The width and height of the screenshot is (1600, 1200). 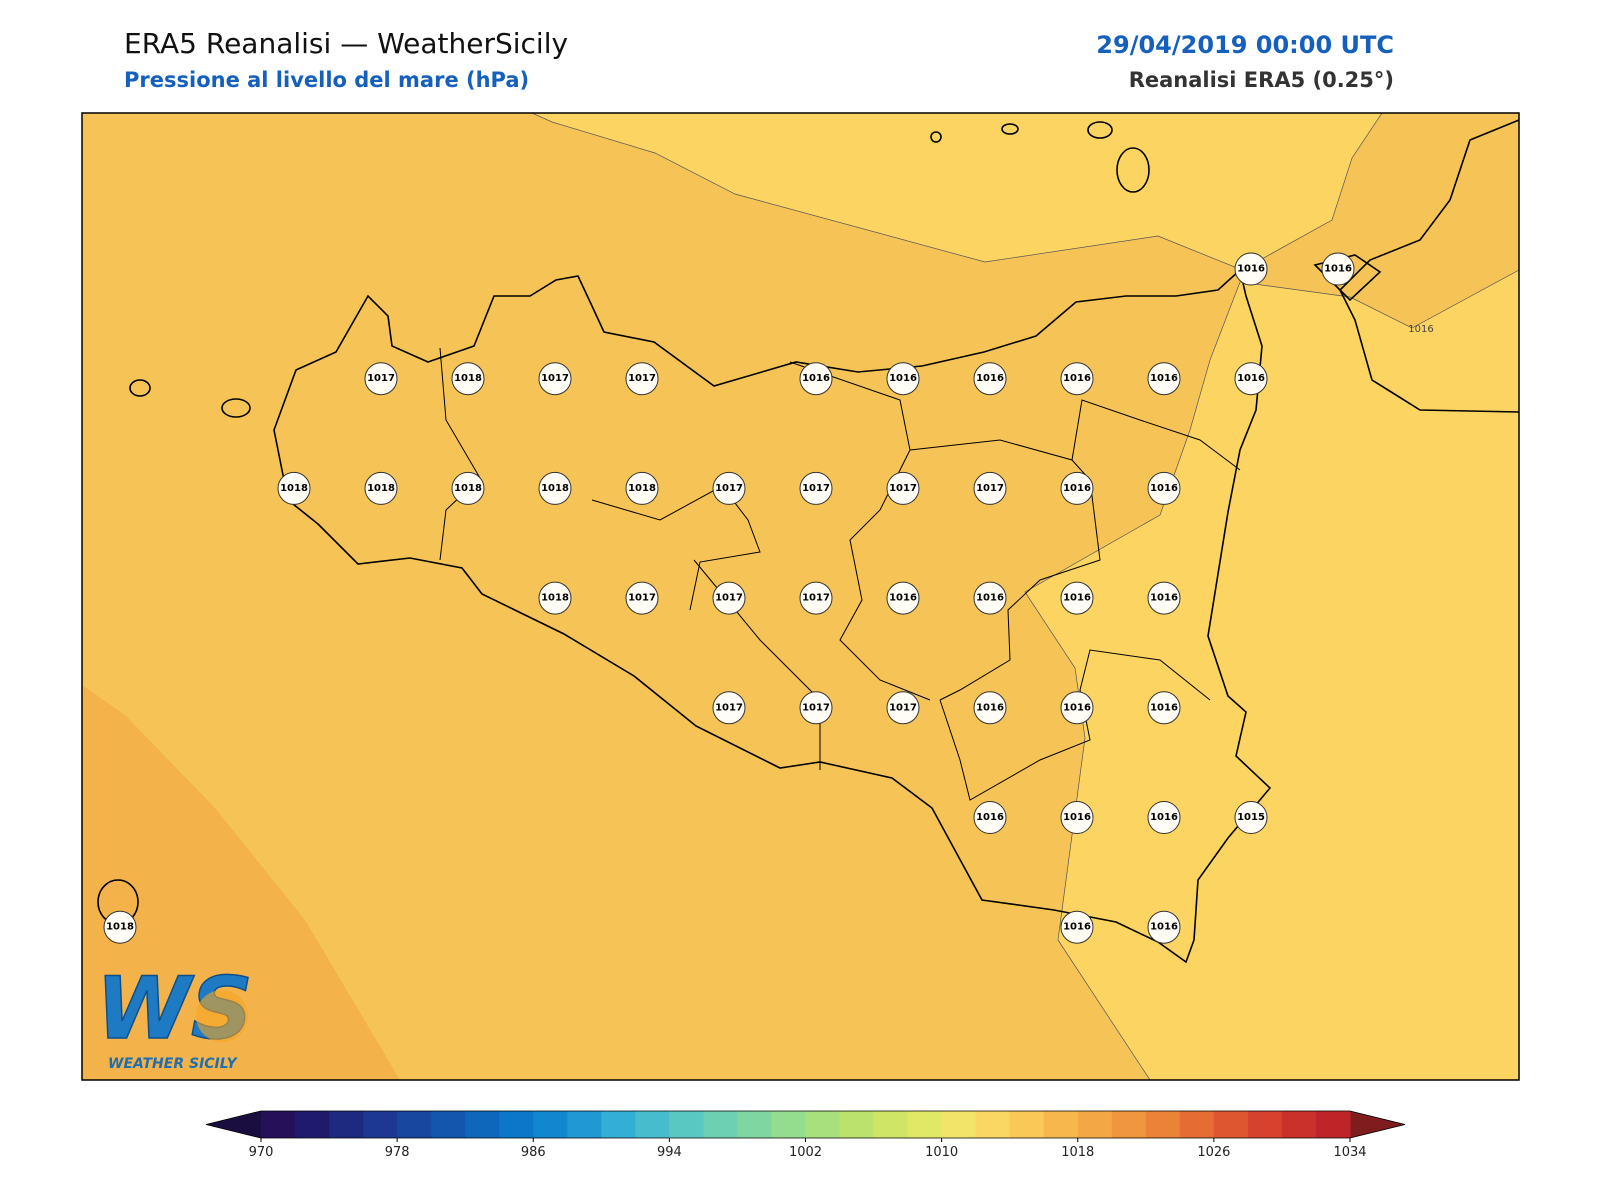 I want to click on title: ERA5 Reanalisi — WeatherSicily, so click(x=346, y=43).